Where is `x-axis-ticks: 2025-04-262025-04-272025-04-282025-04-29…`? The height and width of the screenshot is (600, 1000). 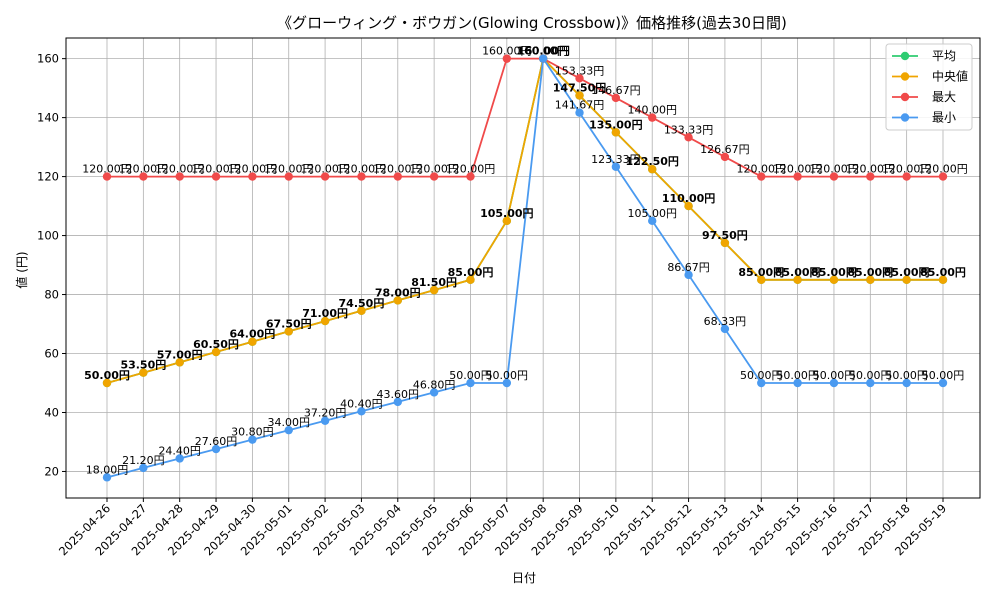
x-axis-ticks: 2025-04-262025-04-272025-04-282025-04-29… is located at coordinates (502, 528).